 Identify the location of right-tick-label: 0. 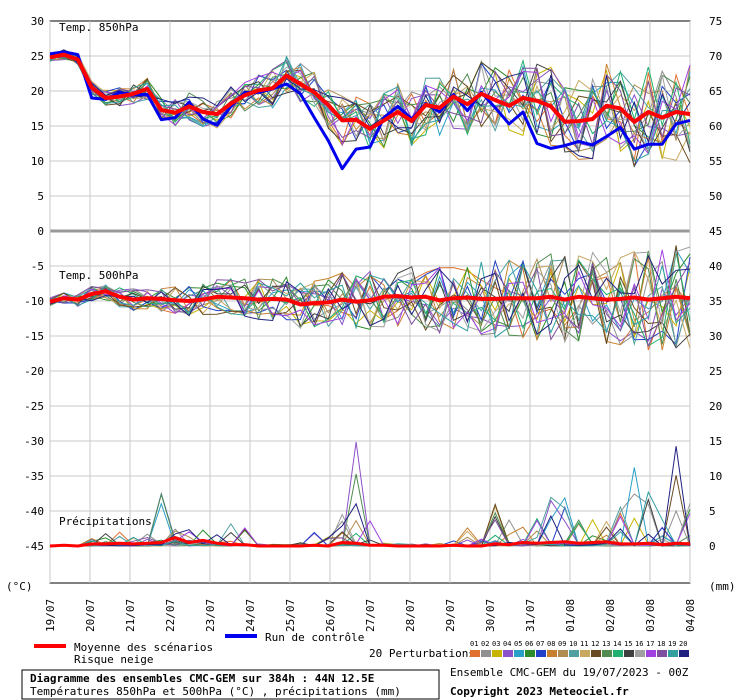
(712, 546).